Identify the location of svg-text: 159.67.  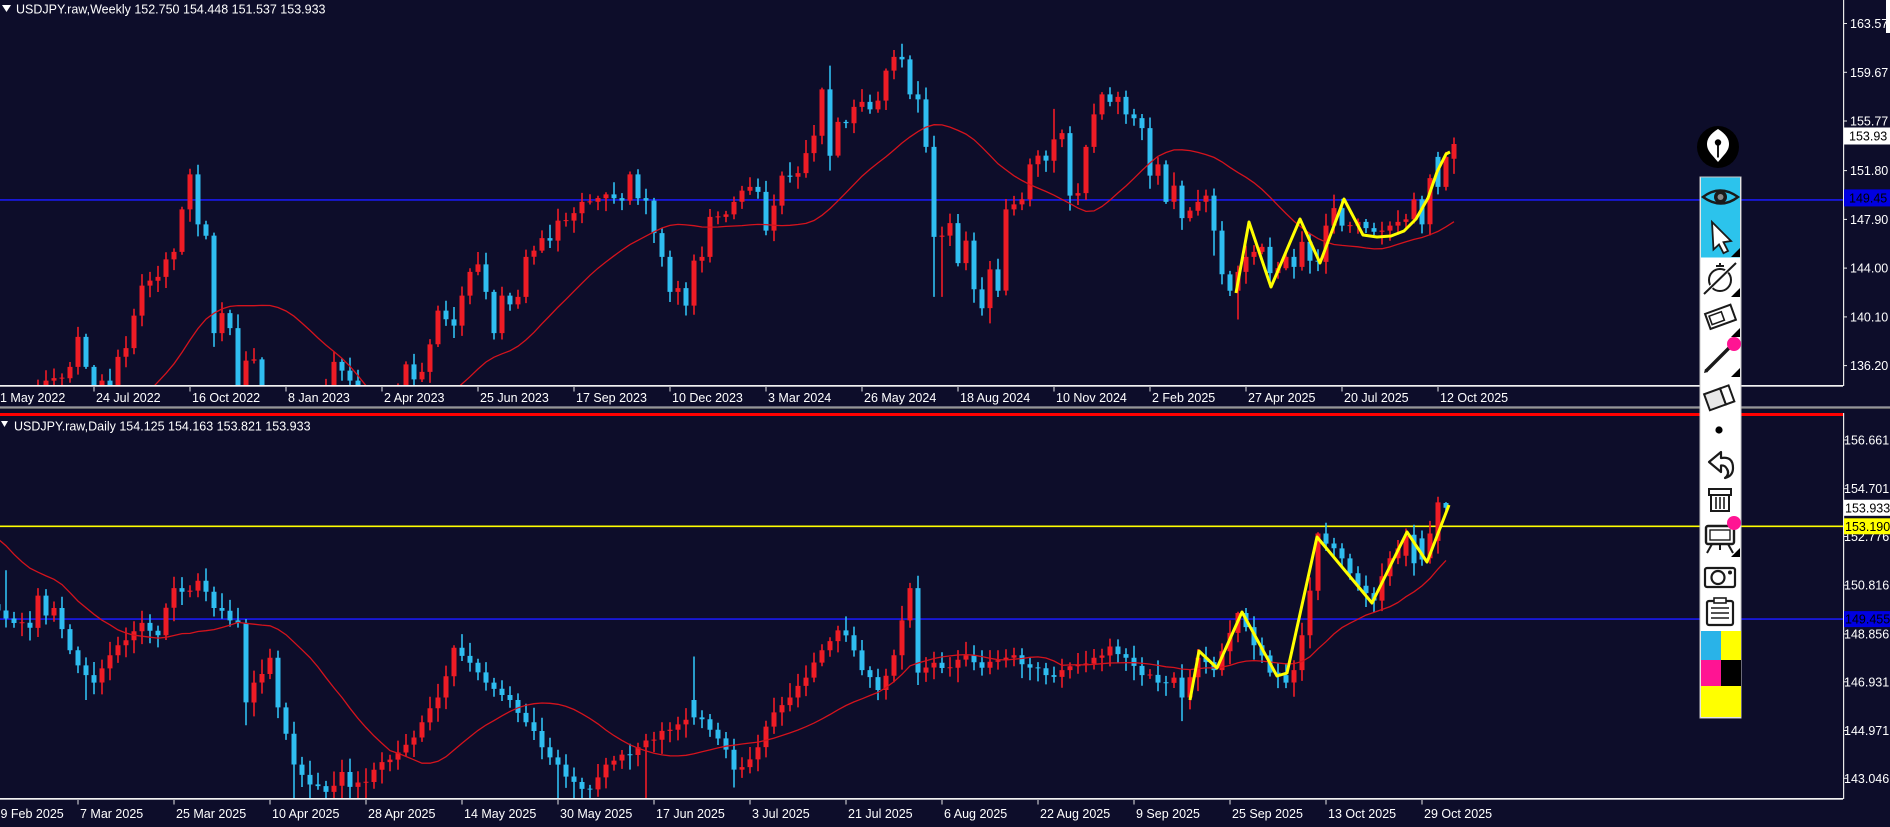
(1869, 73).